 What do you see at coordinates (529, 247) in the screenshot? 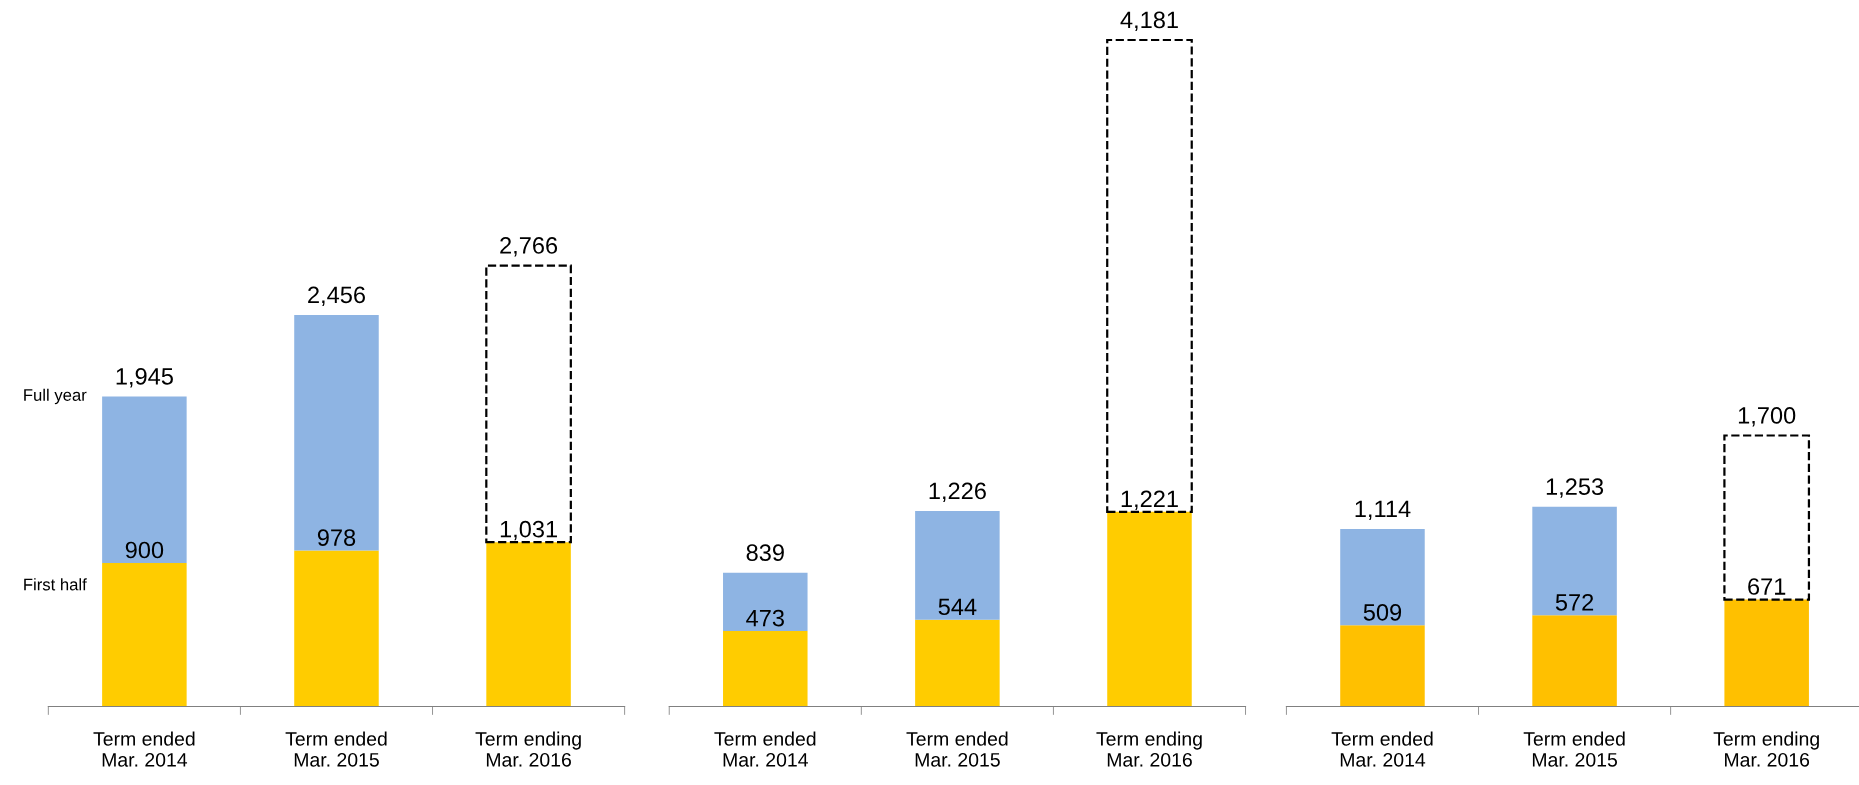
I see `total-label: 2,766` at bounding box center [529, 247].